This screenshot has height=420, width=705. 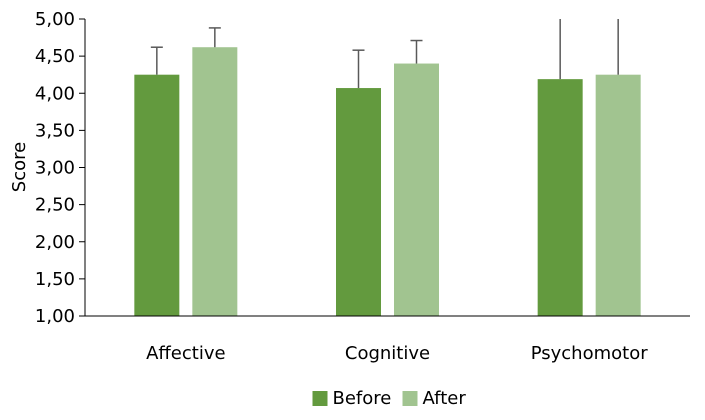 What do you see at coordinates (362, 398) in the screenshot?
I see `legend-label-before: Before` at bounding box center [362, 398].